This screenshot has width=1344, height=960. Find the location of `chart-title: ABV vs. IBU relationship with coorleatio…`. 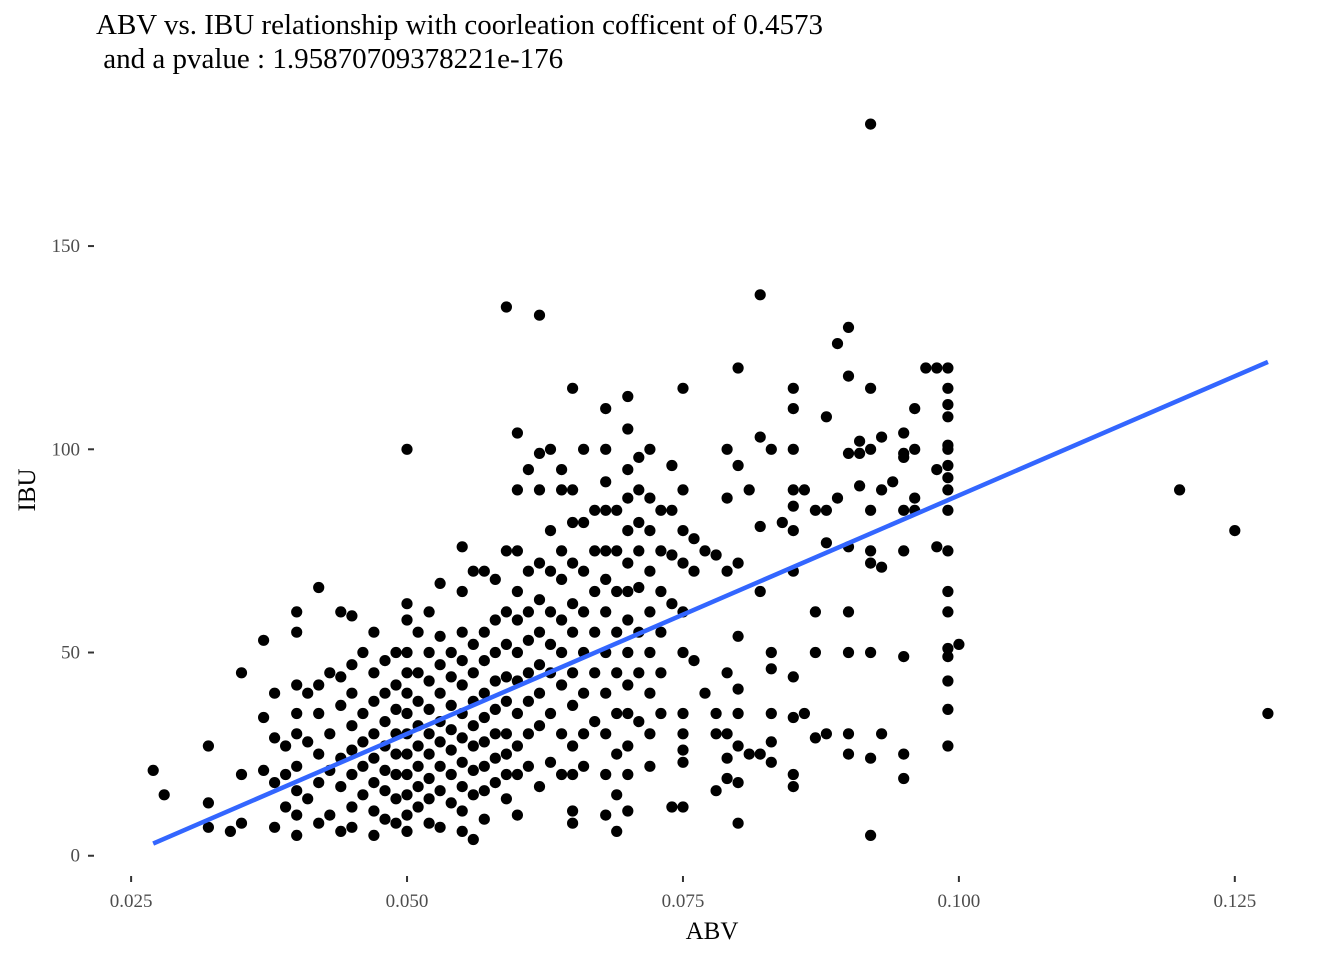

chart-title: ABV vs. IBU relationship with coorleatio… is located at coordinates (459, 42).